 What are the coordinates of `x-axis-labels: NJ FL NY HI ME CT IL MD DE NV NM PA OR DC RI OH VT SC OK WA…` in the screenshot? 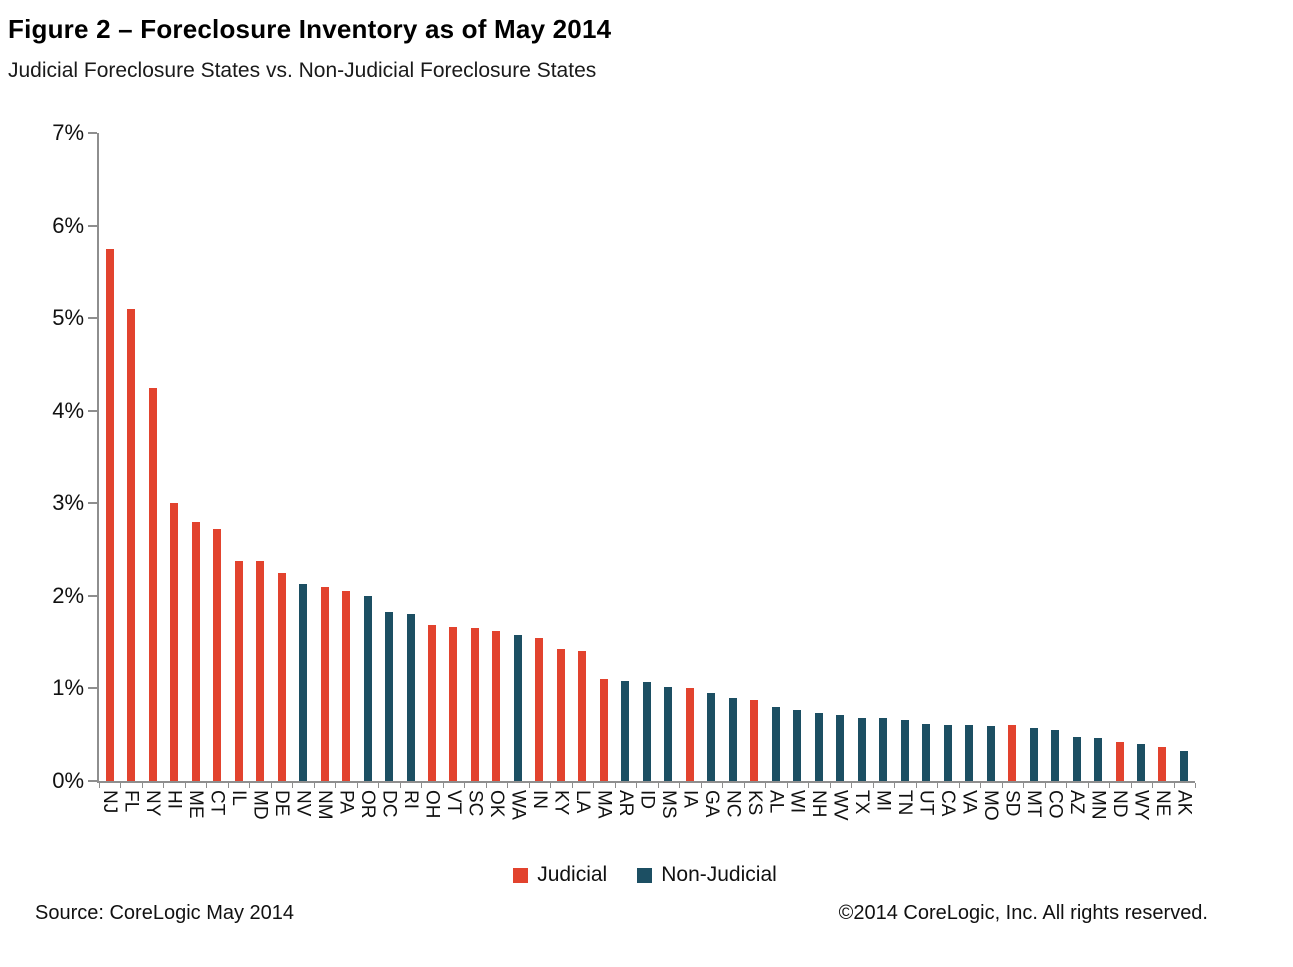 It's located at (647, 805).